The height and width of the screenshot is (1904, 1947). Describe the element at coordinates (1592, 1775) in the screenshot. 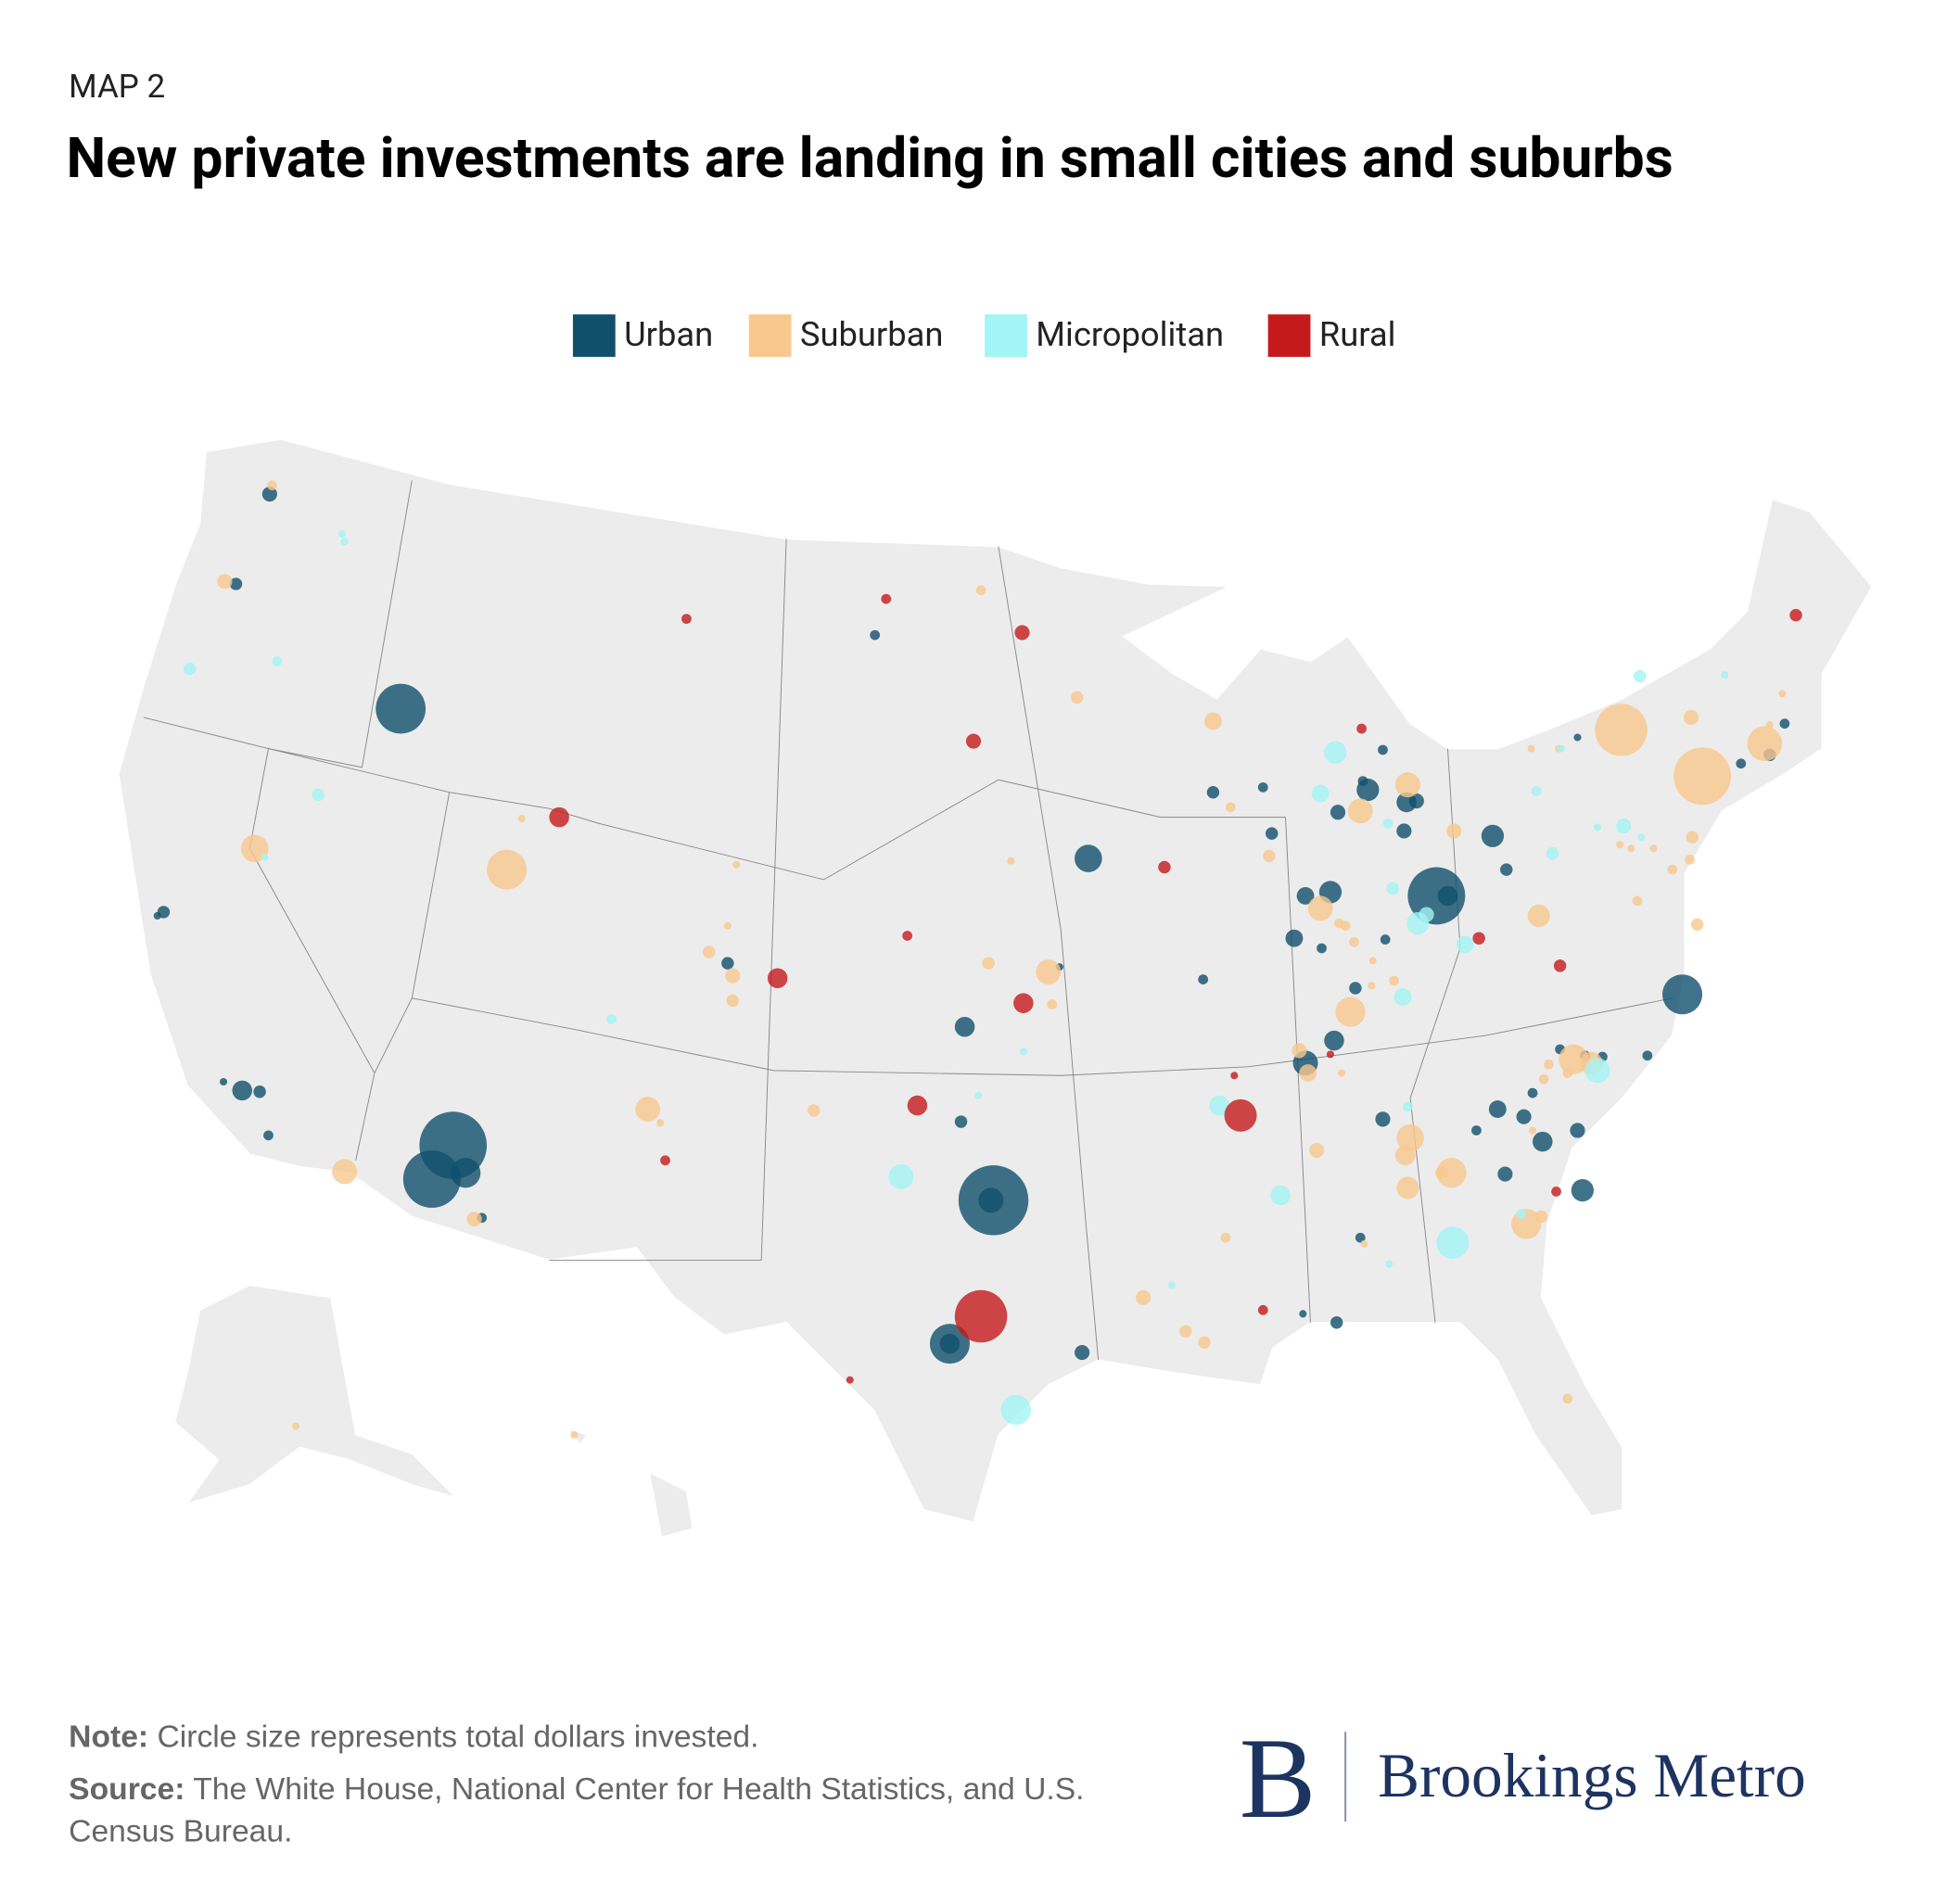

I see `logo-text: Brookings Metro` at that location.